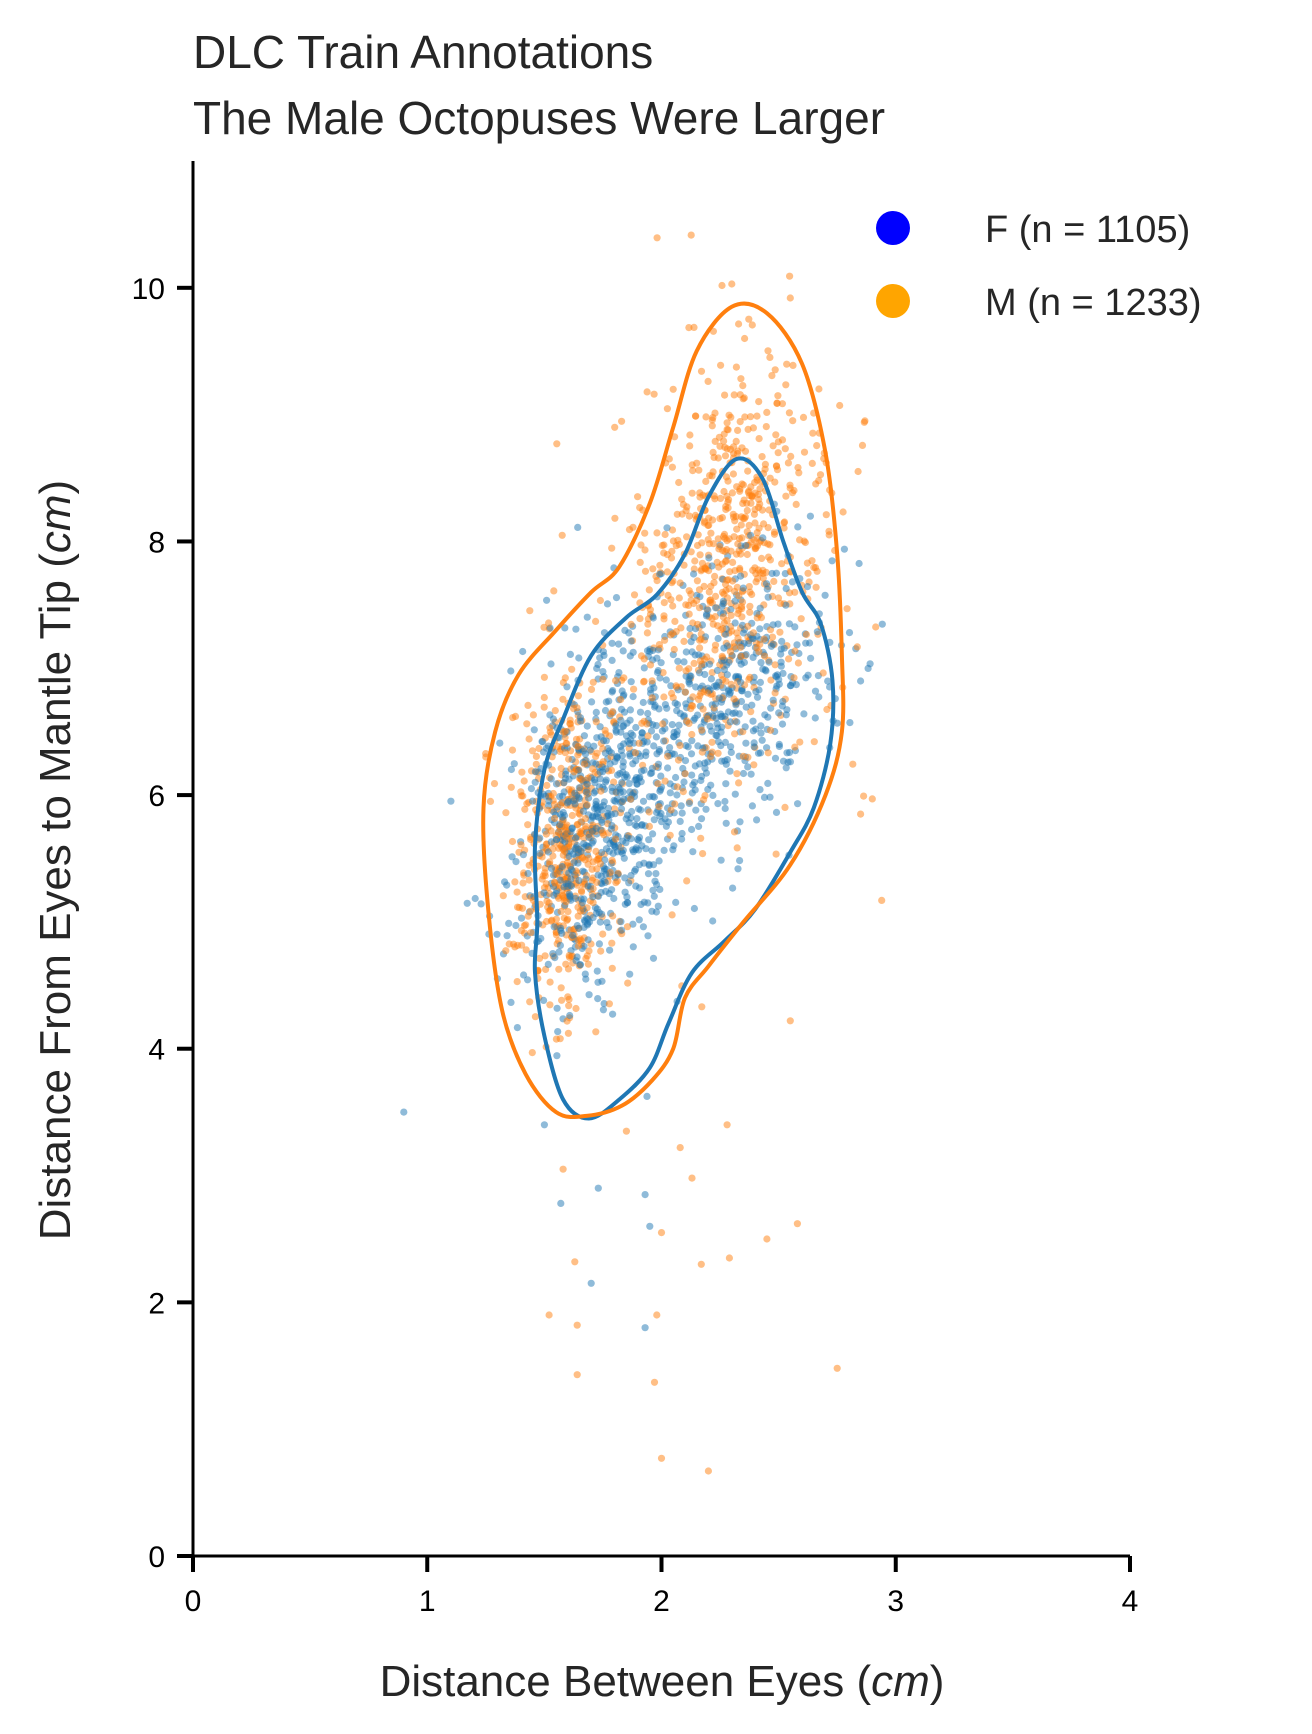 The height and width of the screenshot is (1734, 1312). I want to click on chart-title-line-1: DLC Train Annotations, so click(423, 52).